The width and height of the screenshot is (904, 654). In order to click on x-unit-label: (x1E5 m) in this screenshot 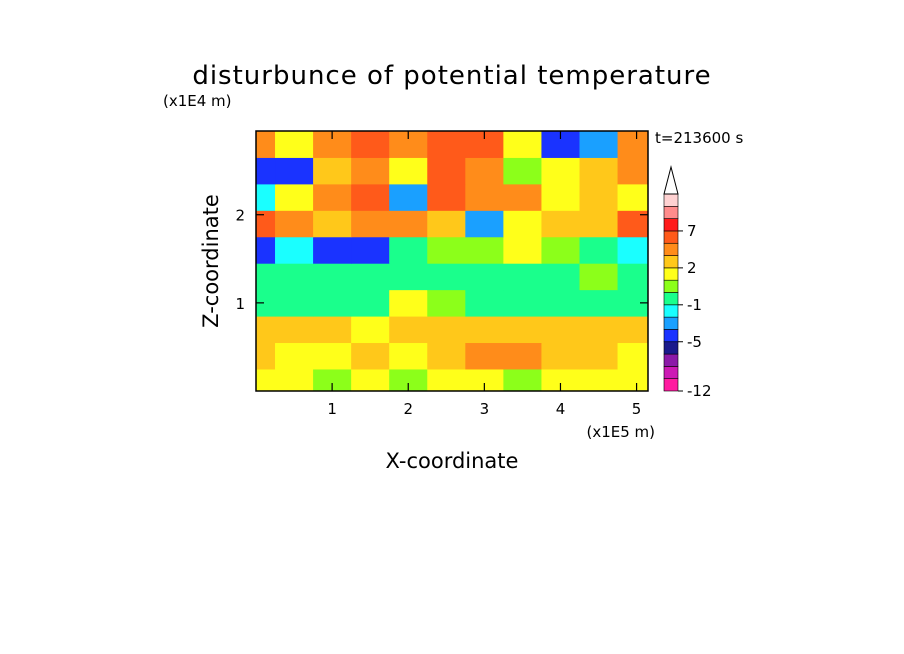, I will do `click(620, 432)`.